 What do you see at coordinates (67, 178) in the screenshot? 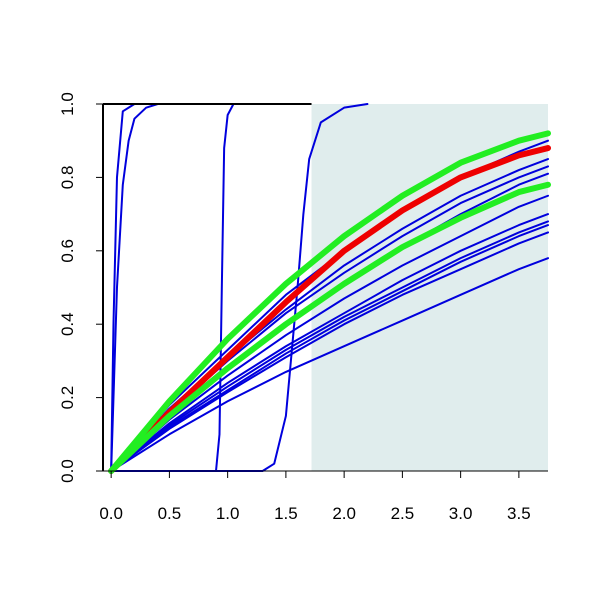
I see `y-tick-label: 0.8` at bounding box center [67, 178].